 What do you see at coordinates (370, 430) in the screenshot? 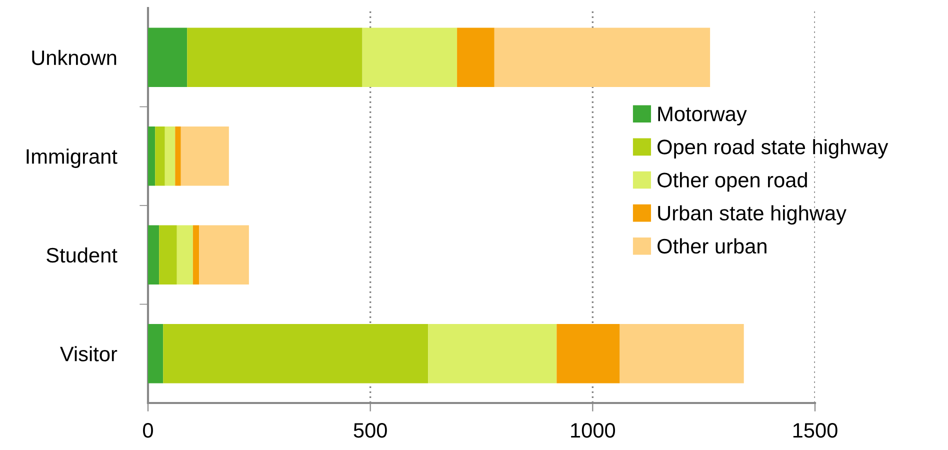
I see `x-tick-label: 500` at bounding box center [370, 430].